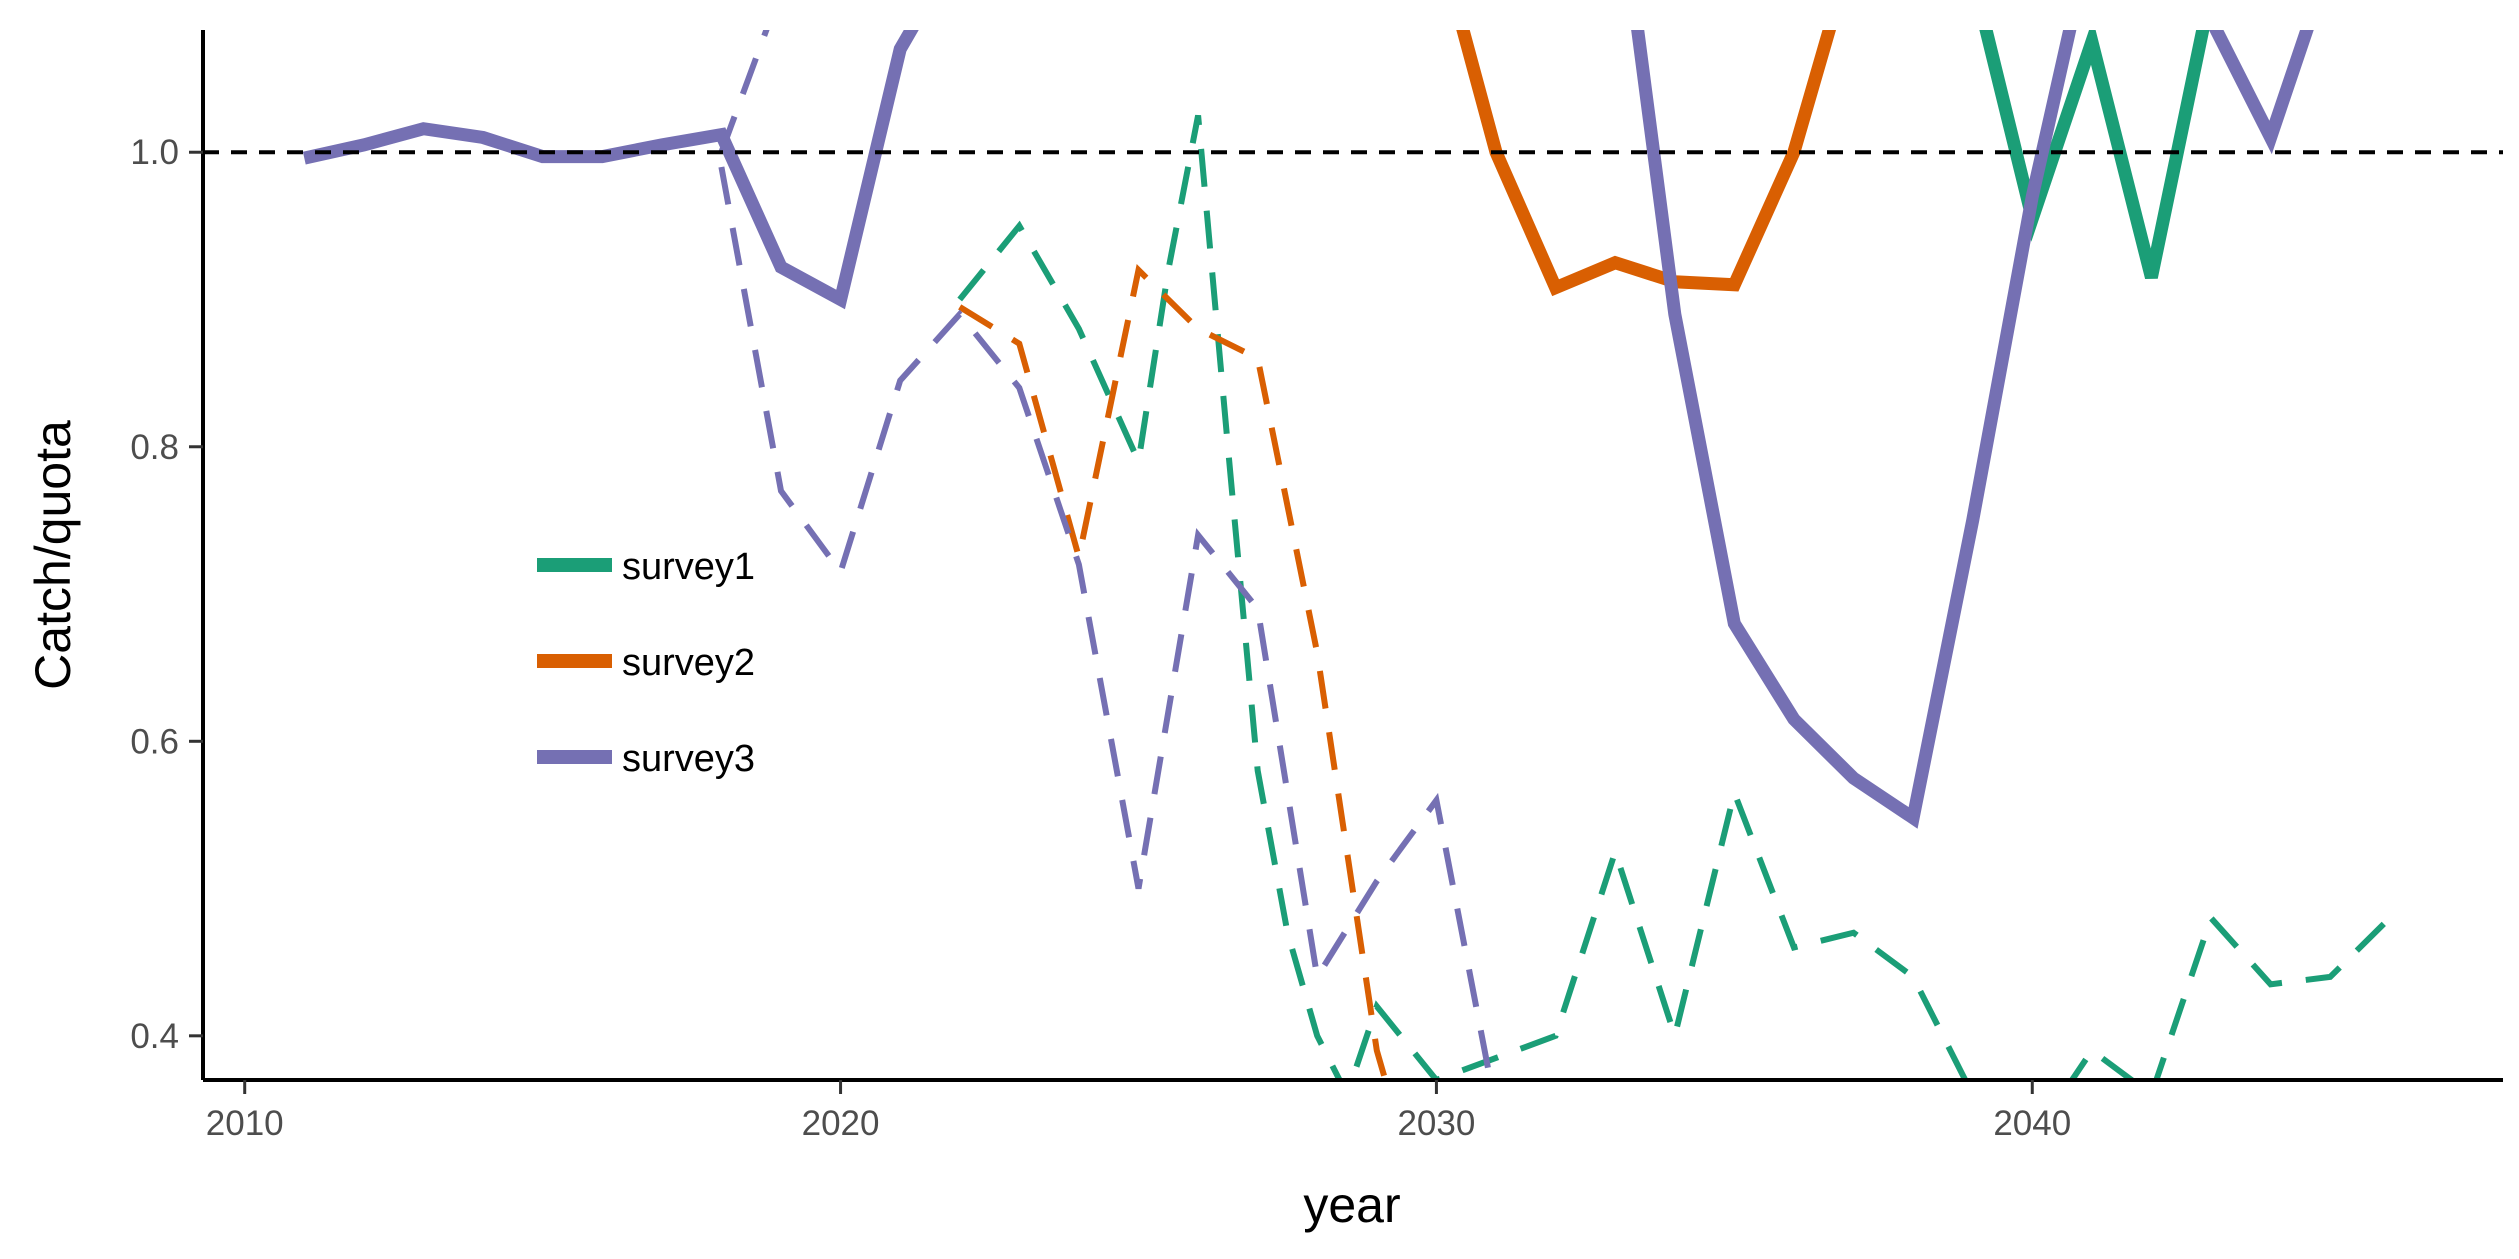 Image resolution: width=2519 pixels, height=1259 pixels. What do you see at coordinates (841, 1123) in the screenshot?
I see `x-tick-label: 2020` at bounding box center [841, 1123].